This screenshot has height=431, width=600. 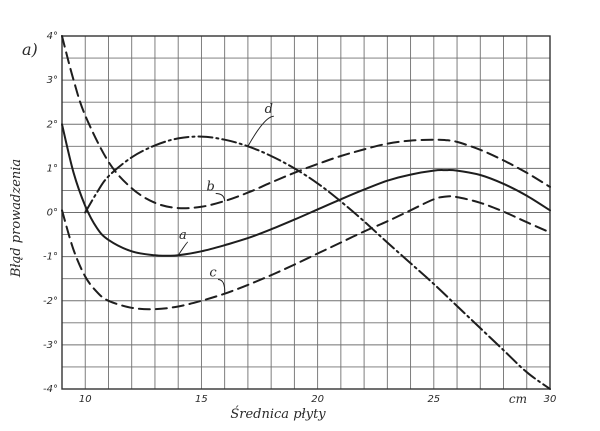 I want to click on x-tick-label: 20, so click(x=317, y=399).